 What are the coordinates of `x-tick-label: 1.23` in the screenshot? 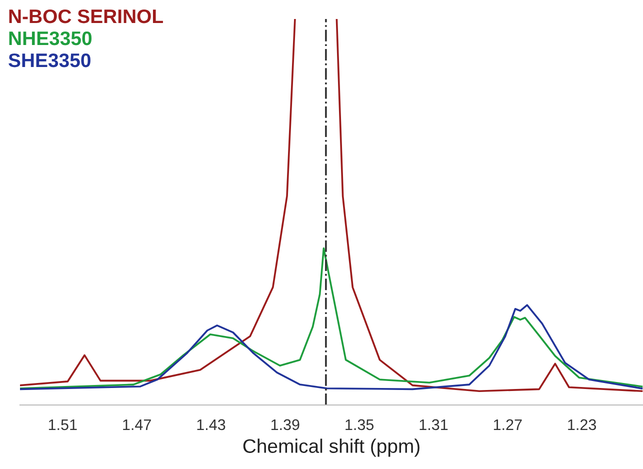 It's located at (582, 424).